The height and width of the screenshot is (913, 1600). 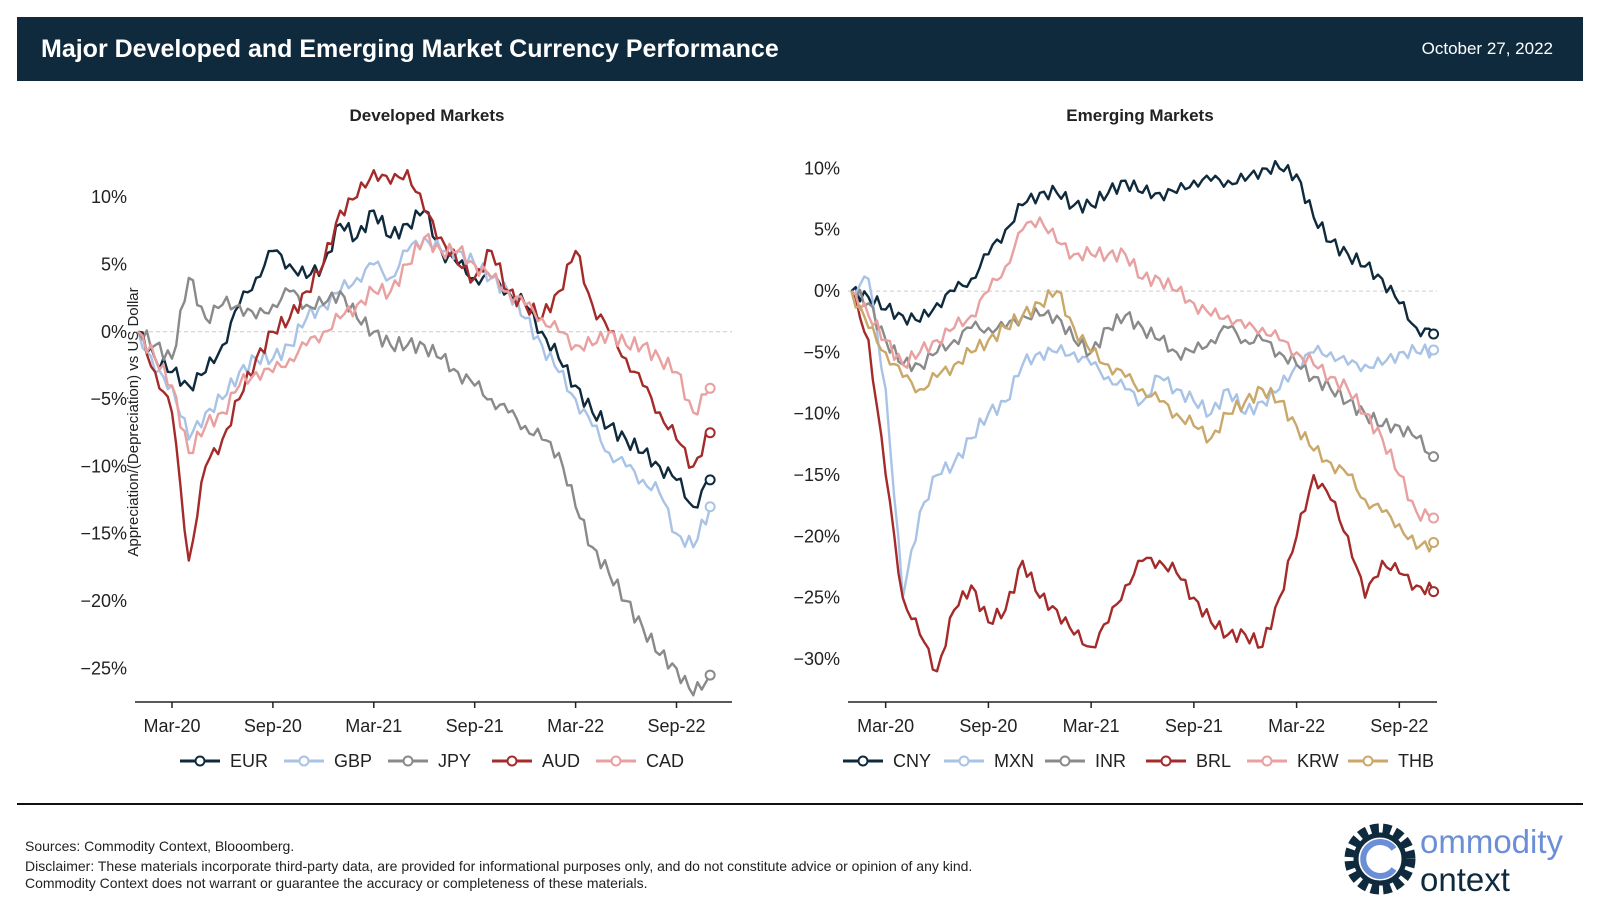 I want to click on dev-y-tick-label: 5%, so click(x=114, y=264).